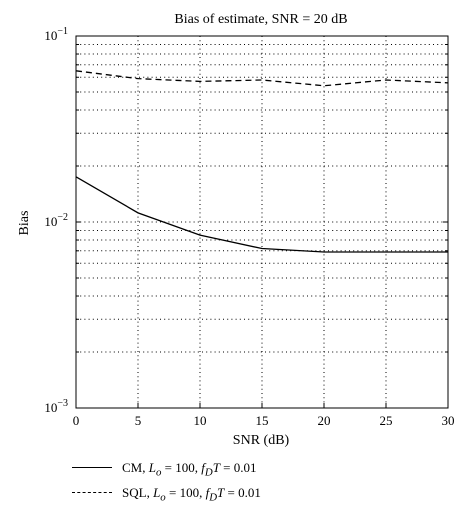 The image size is (474, 520). I want to click on legend-text-cm: CM, Lo = 100, fDT = 0.01, so click(189, 469).